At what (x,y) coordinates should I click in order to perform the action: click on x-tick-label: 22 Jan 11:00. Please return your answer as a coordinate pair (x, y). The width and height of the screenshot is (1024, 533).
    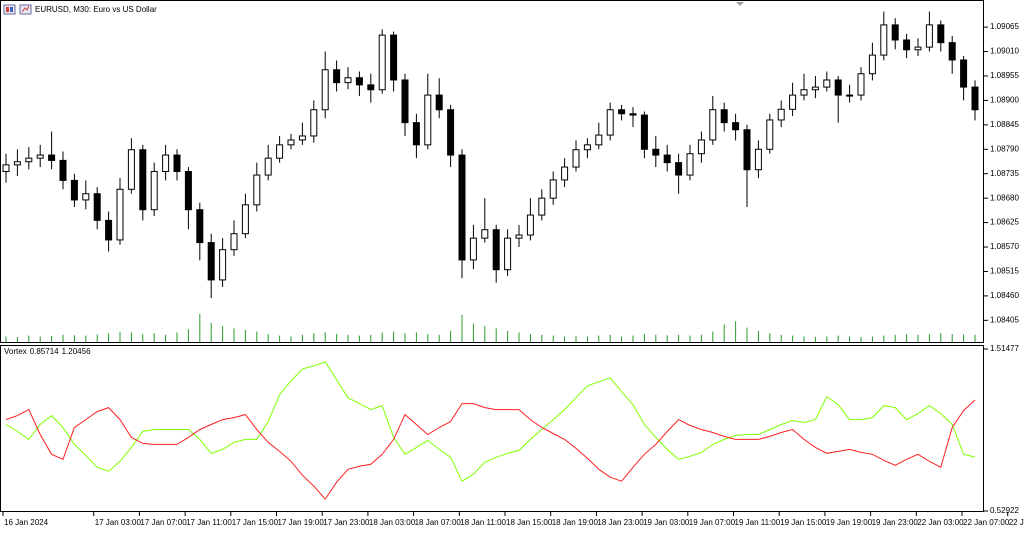
    Looking at the image, I should click on (1016, 522).